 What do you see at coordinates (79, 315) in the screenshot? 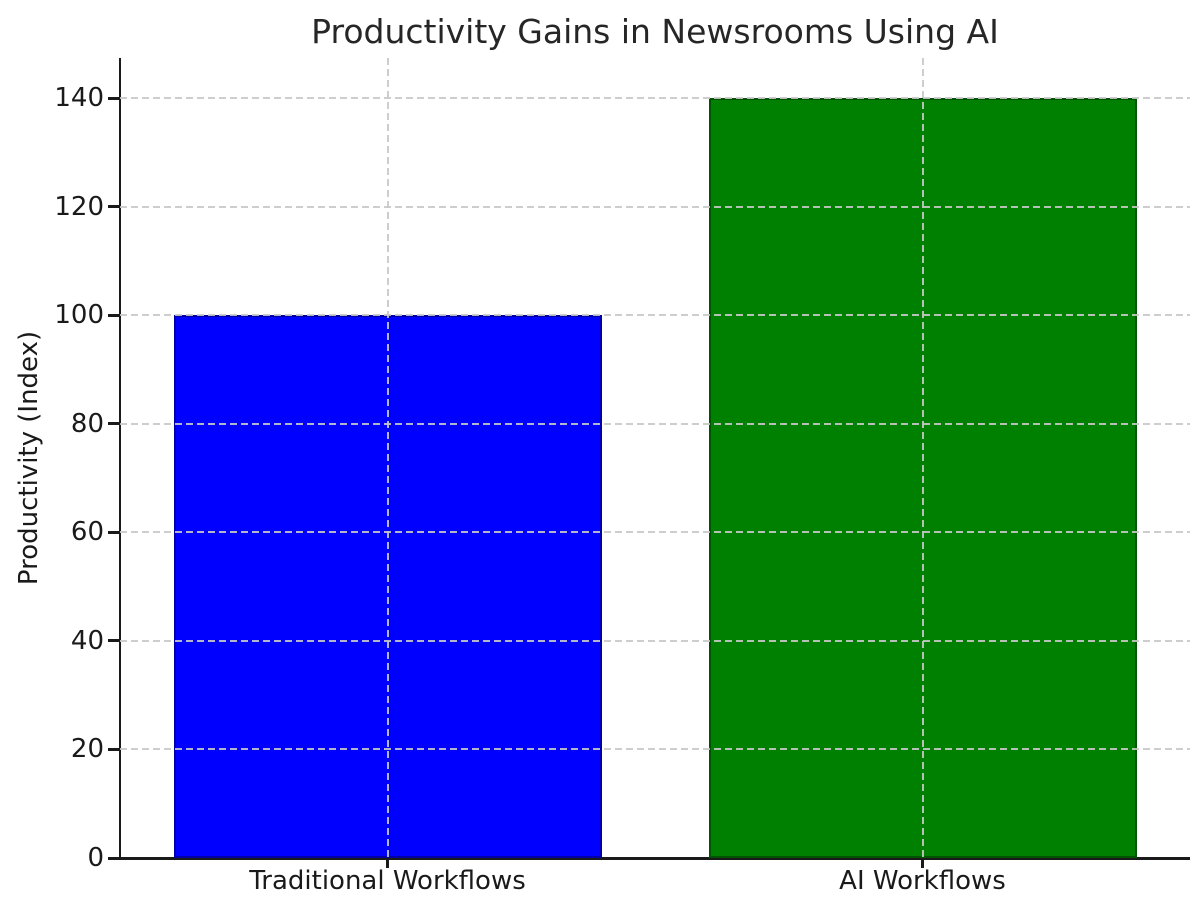
I see `y-tick-label-100: 100` at bounding box center [79, 315].